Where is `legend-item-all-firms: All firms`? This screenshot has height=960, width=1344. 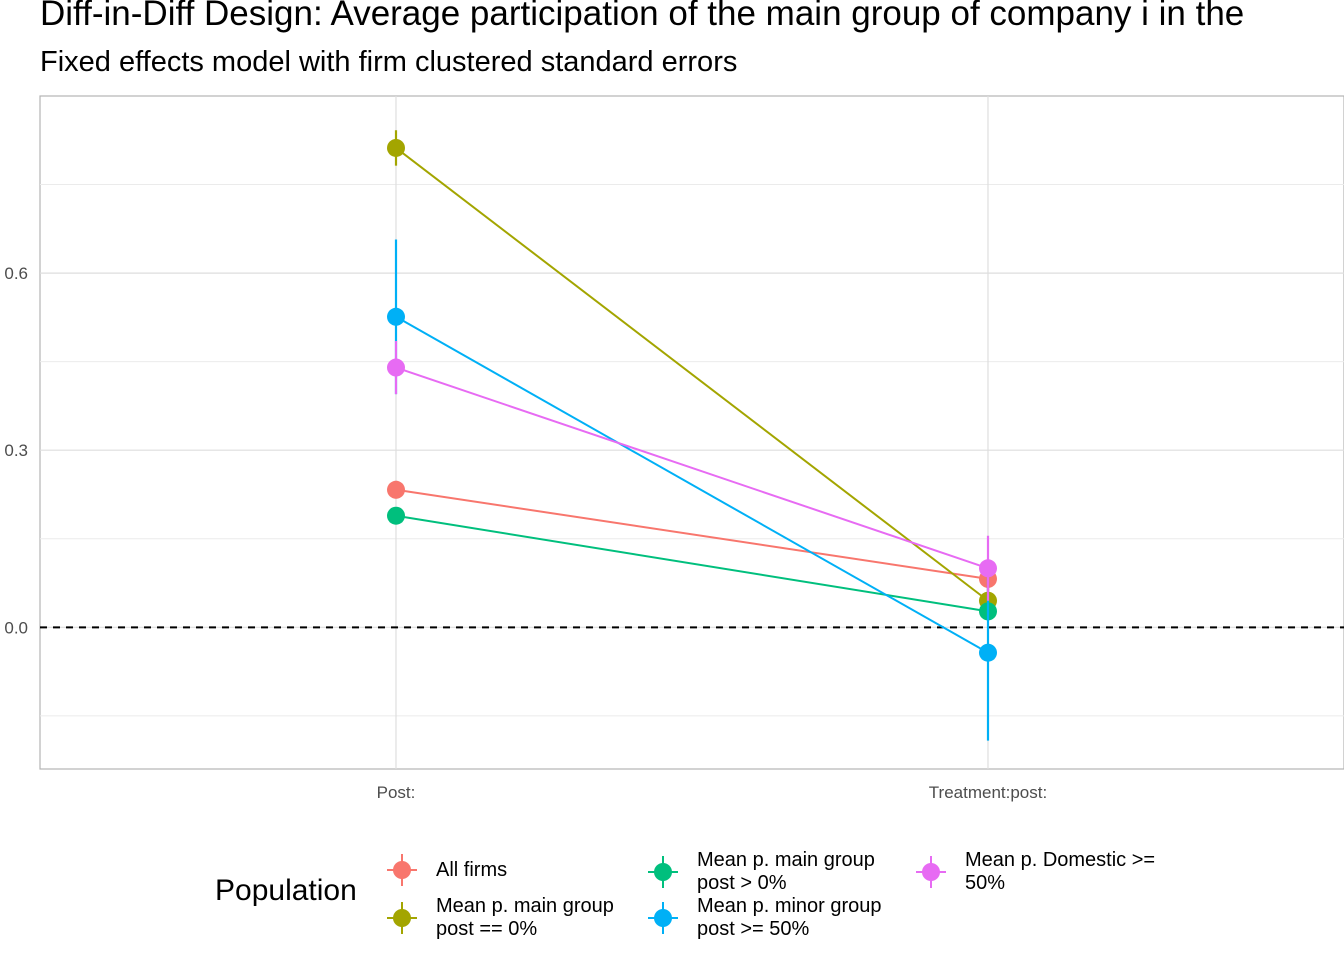 legend-item-all-firms: All firms is located at coordinates (510, 870).